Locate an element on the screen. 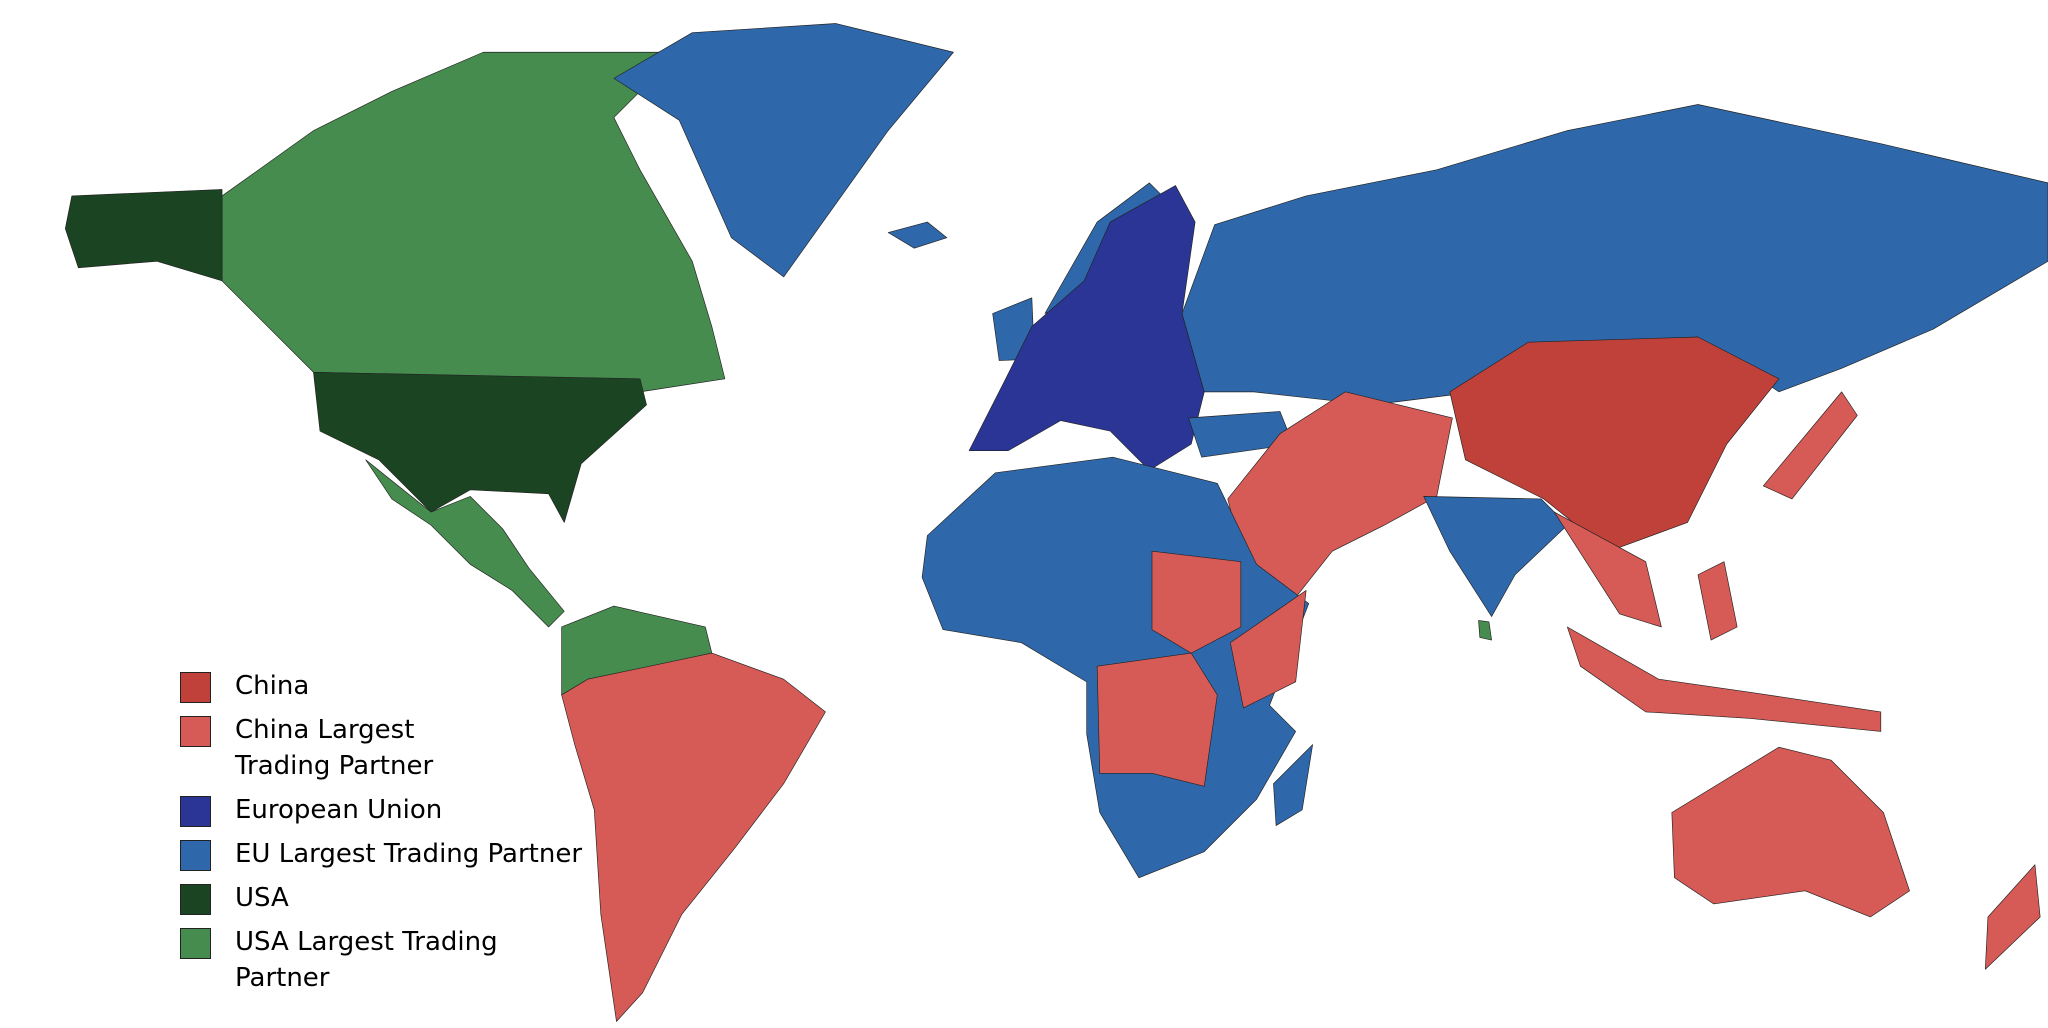 Image resolution: width=2048 pixels, height=1028 pixels. region-indonesia is located at coordinates (1724, 679).